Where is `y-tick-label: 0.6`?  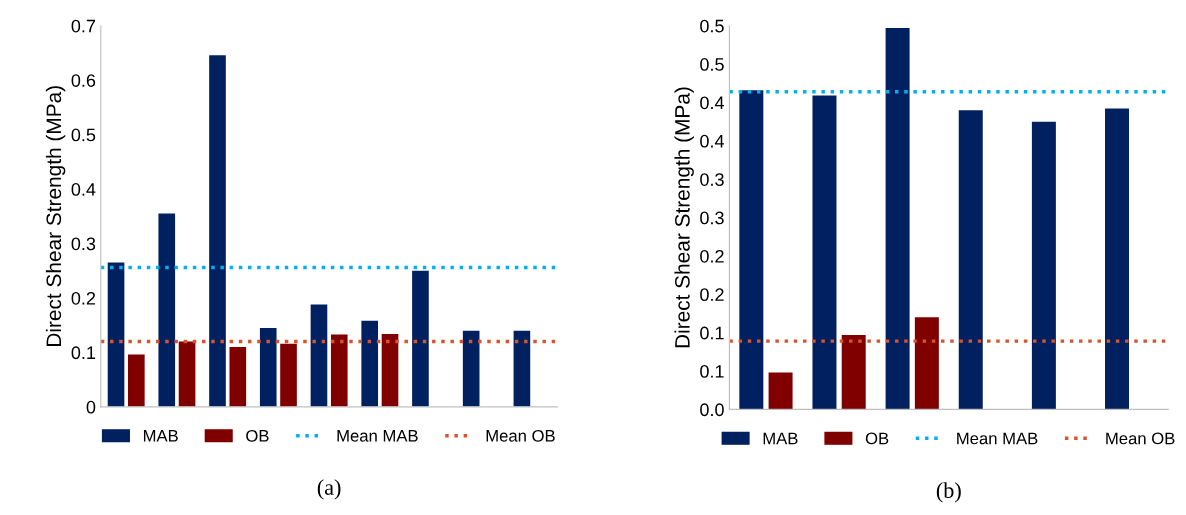
y-tick-label: 0.6 is located at coordinates (83, 80).